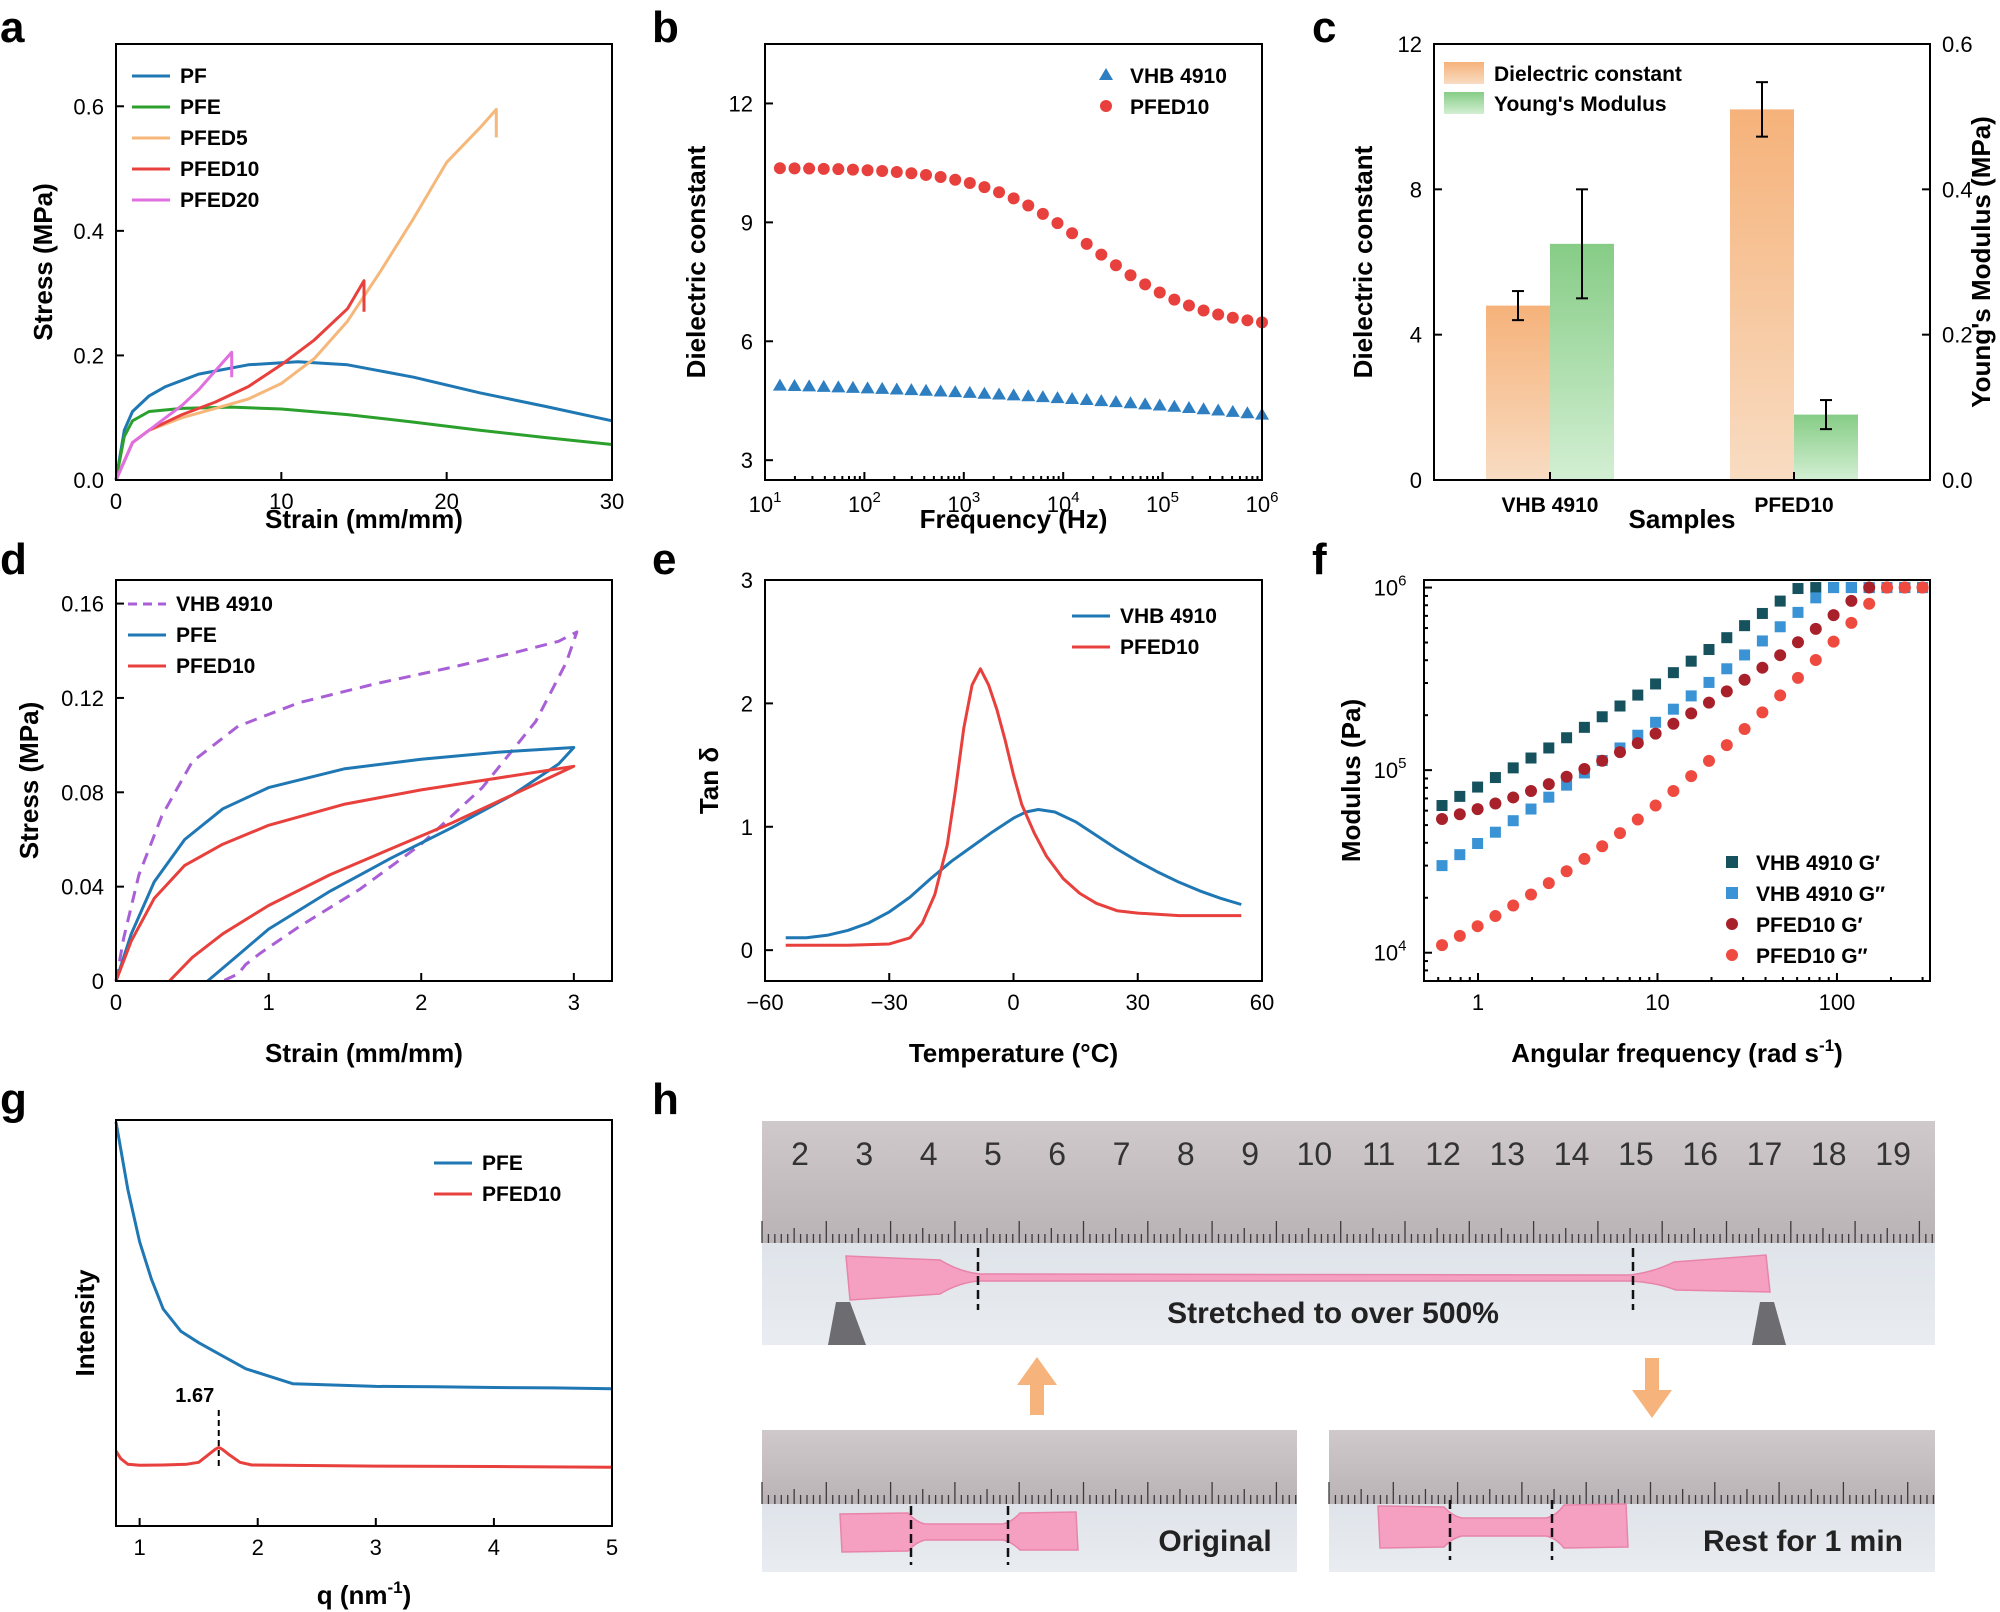 Image resolution: width=2000 pixels, height=1612 pixels. What do you see at coordinates (1262, 1002) in the screenshot?
I see `x-tick-label: 60` at bounding box center [1262, 1002].